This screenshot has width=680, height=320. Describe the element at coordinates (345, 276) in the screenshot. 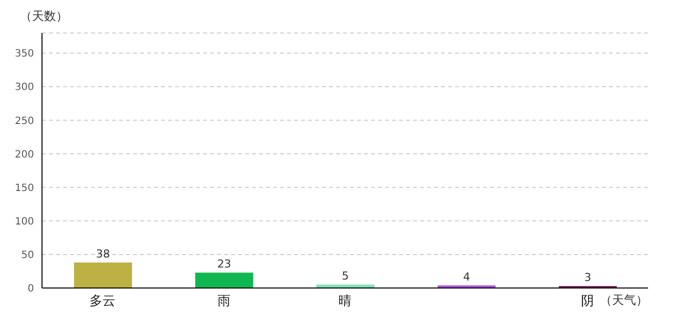

I see `data-label: 5` at that location.